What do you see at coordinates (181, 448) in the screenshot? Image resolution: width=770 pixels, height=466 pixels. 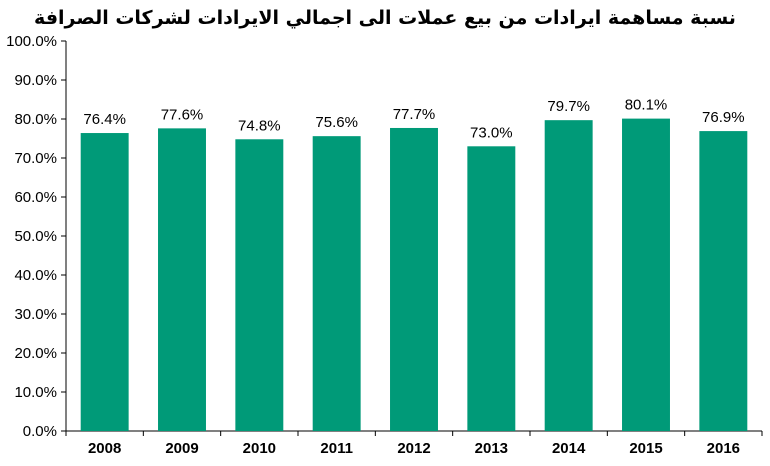 I see `x-tick-label-2009: 2009` at bounding box center [181, 448].